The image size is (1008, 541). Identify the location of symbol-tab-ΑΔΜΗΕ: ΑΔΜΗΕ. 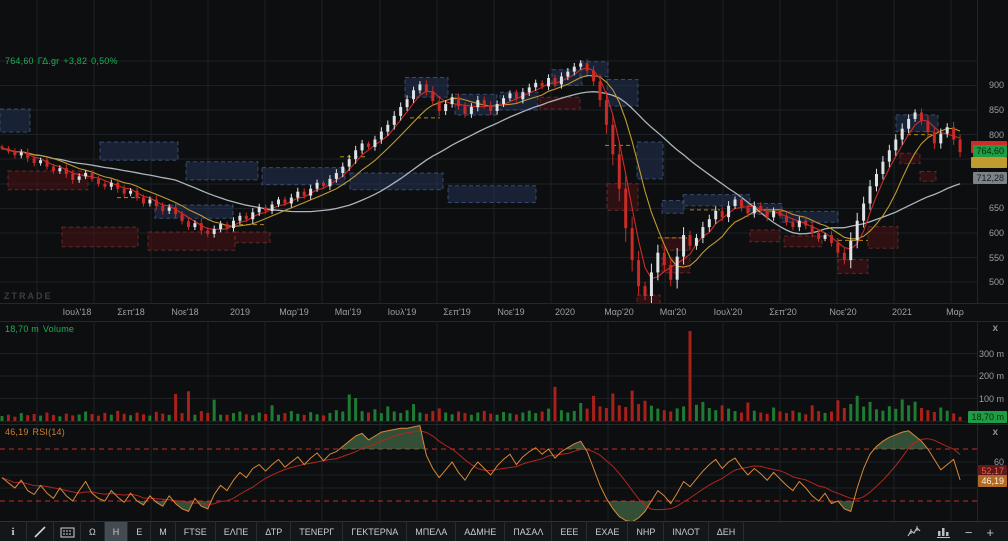
(481, 531).